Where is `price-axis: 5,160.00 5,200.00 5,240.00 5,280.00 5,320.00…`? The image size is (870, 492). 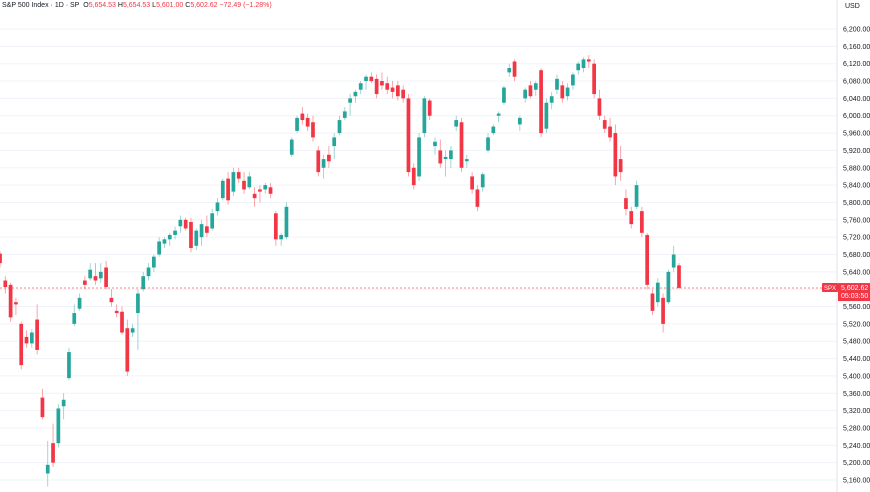
price-axis: 5,160.00 5,200.00 5,240.00 5,280.00 5,320.00… is located at coordinates (856, 256).